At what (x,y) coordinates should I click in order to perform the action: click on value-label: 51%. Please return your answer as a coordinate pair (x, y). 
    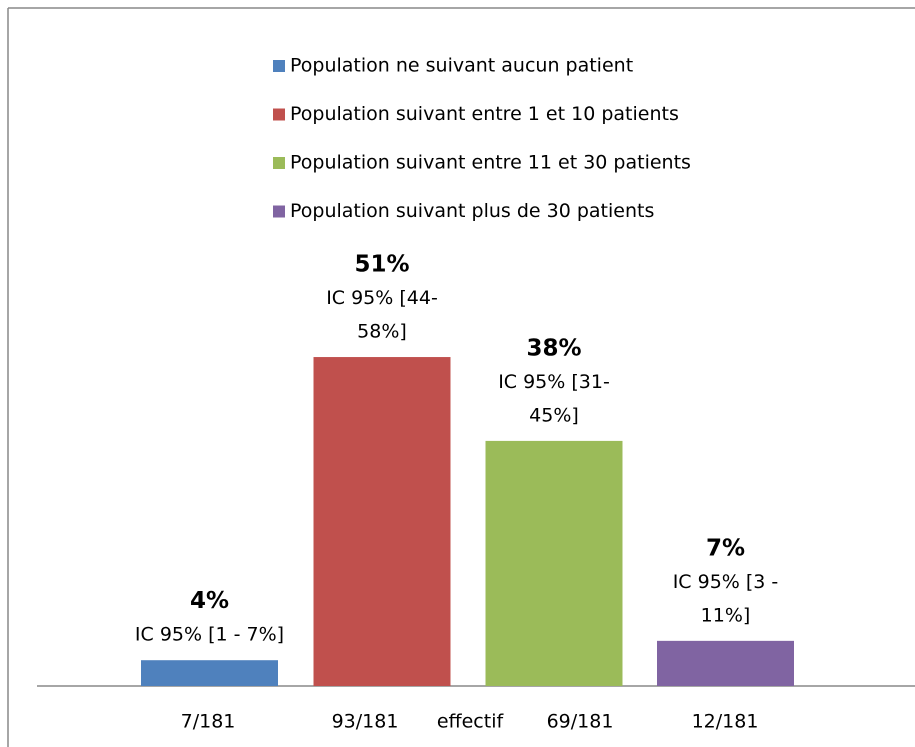
    Looking at the image, I should click on (381, 265).